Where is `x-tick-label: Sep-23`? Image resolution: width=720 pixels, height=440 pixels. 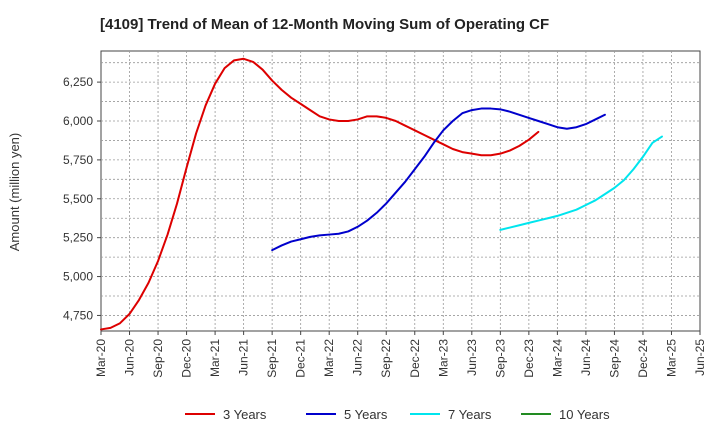 x-tick-label: Sep-23 is located at coordinates (500, 358).